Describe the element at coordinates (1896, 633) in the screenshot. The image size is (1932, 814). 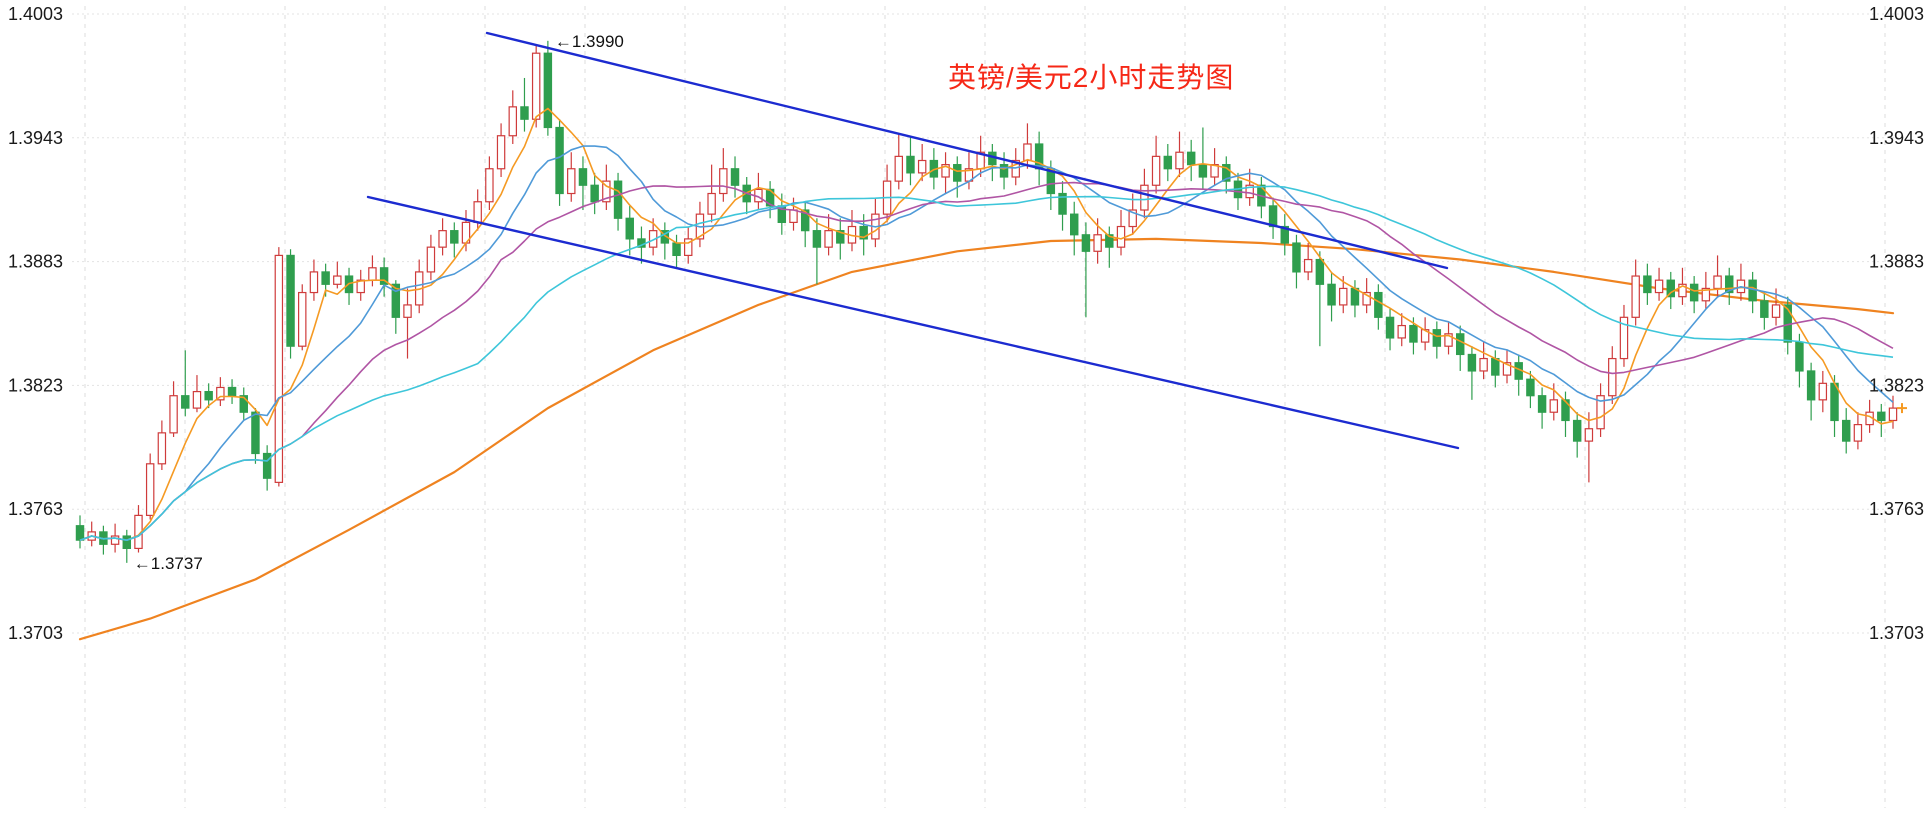
I see `y-axis-label-right: 1.3703` at that location.